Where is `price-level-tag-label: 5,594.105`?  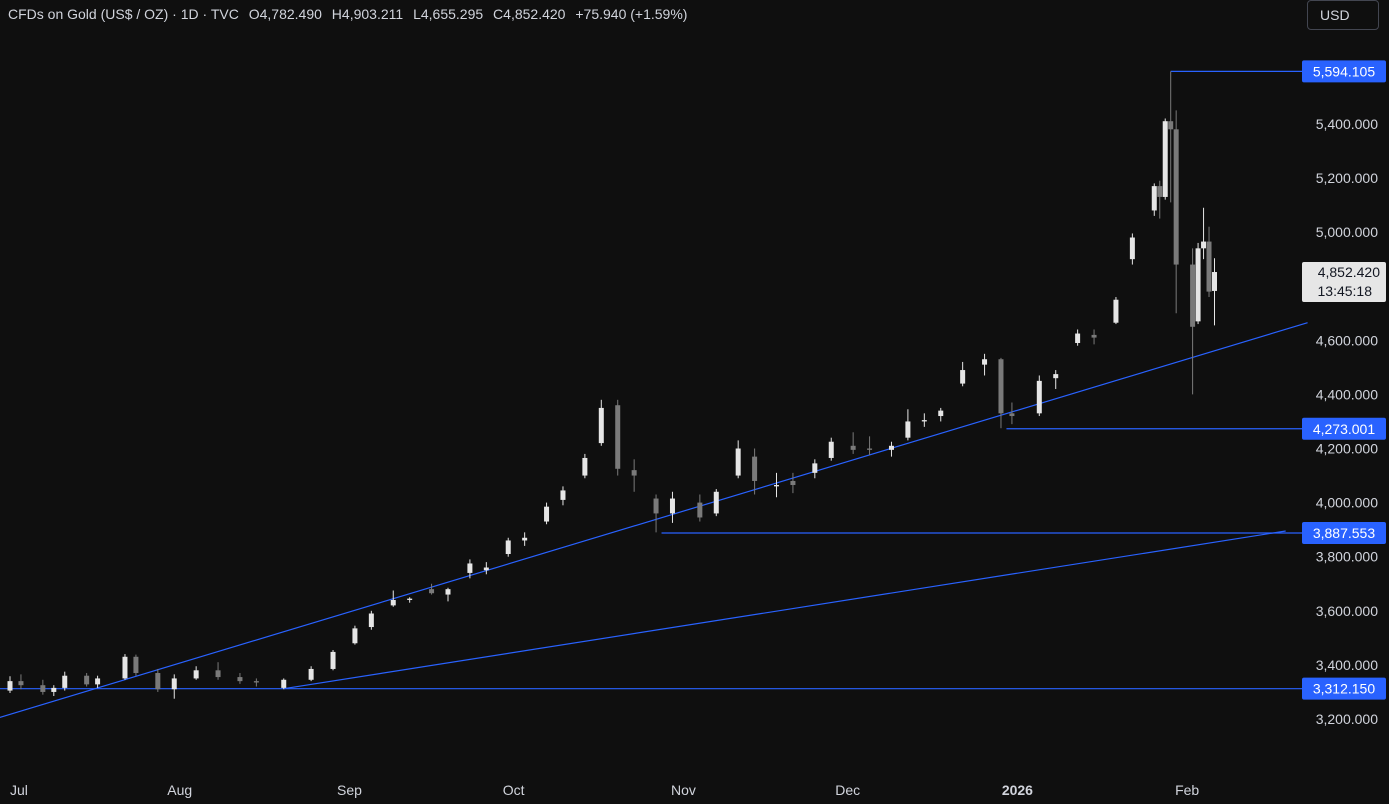 price-level-tag-label: 5,594.105 is located at coordinates (1344, 71).